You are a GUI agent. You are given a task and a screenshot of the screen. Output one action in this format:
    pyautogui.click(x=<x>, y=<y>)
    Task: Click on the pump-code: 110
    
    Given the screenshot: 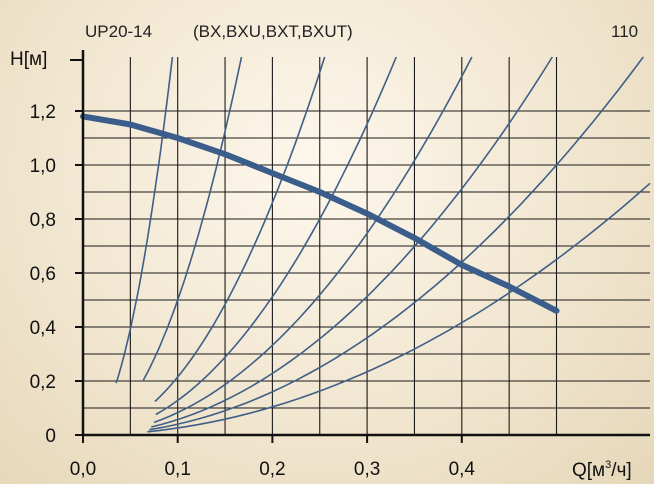 What is the action you would take?
    pyautogui.click(x=624, y=31)
    